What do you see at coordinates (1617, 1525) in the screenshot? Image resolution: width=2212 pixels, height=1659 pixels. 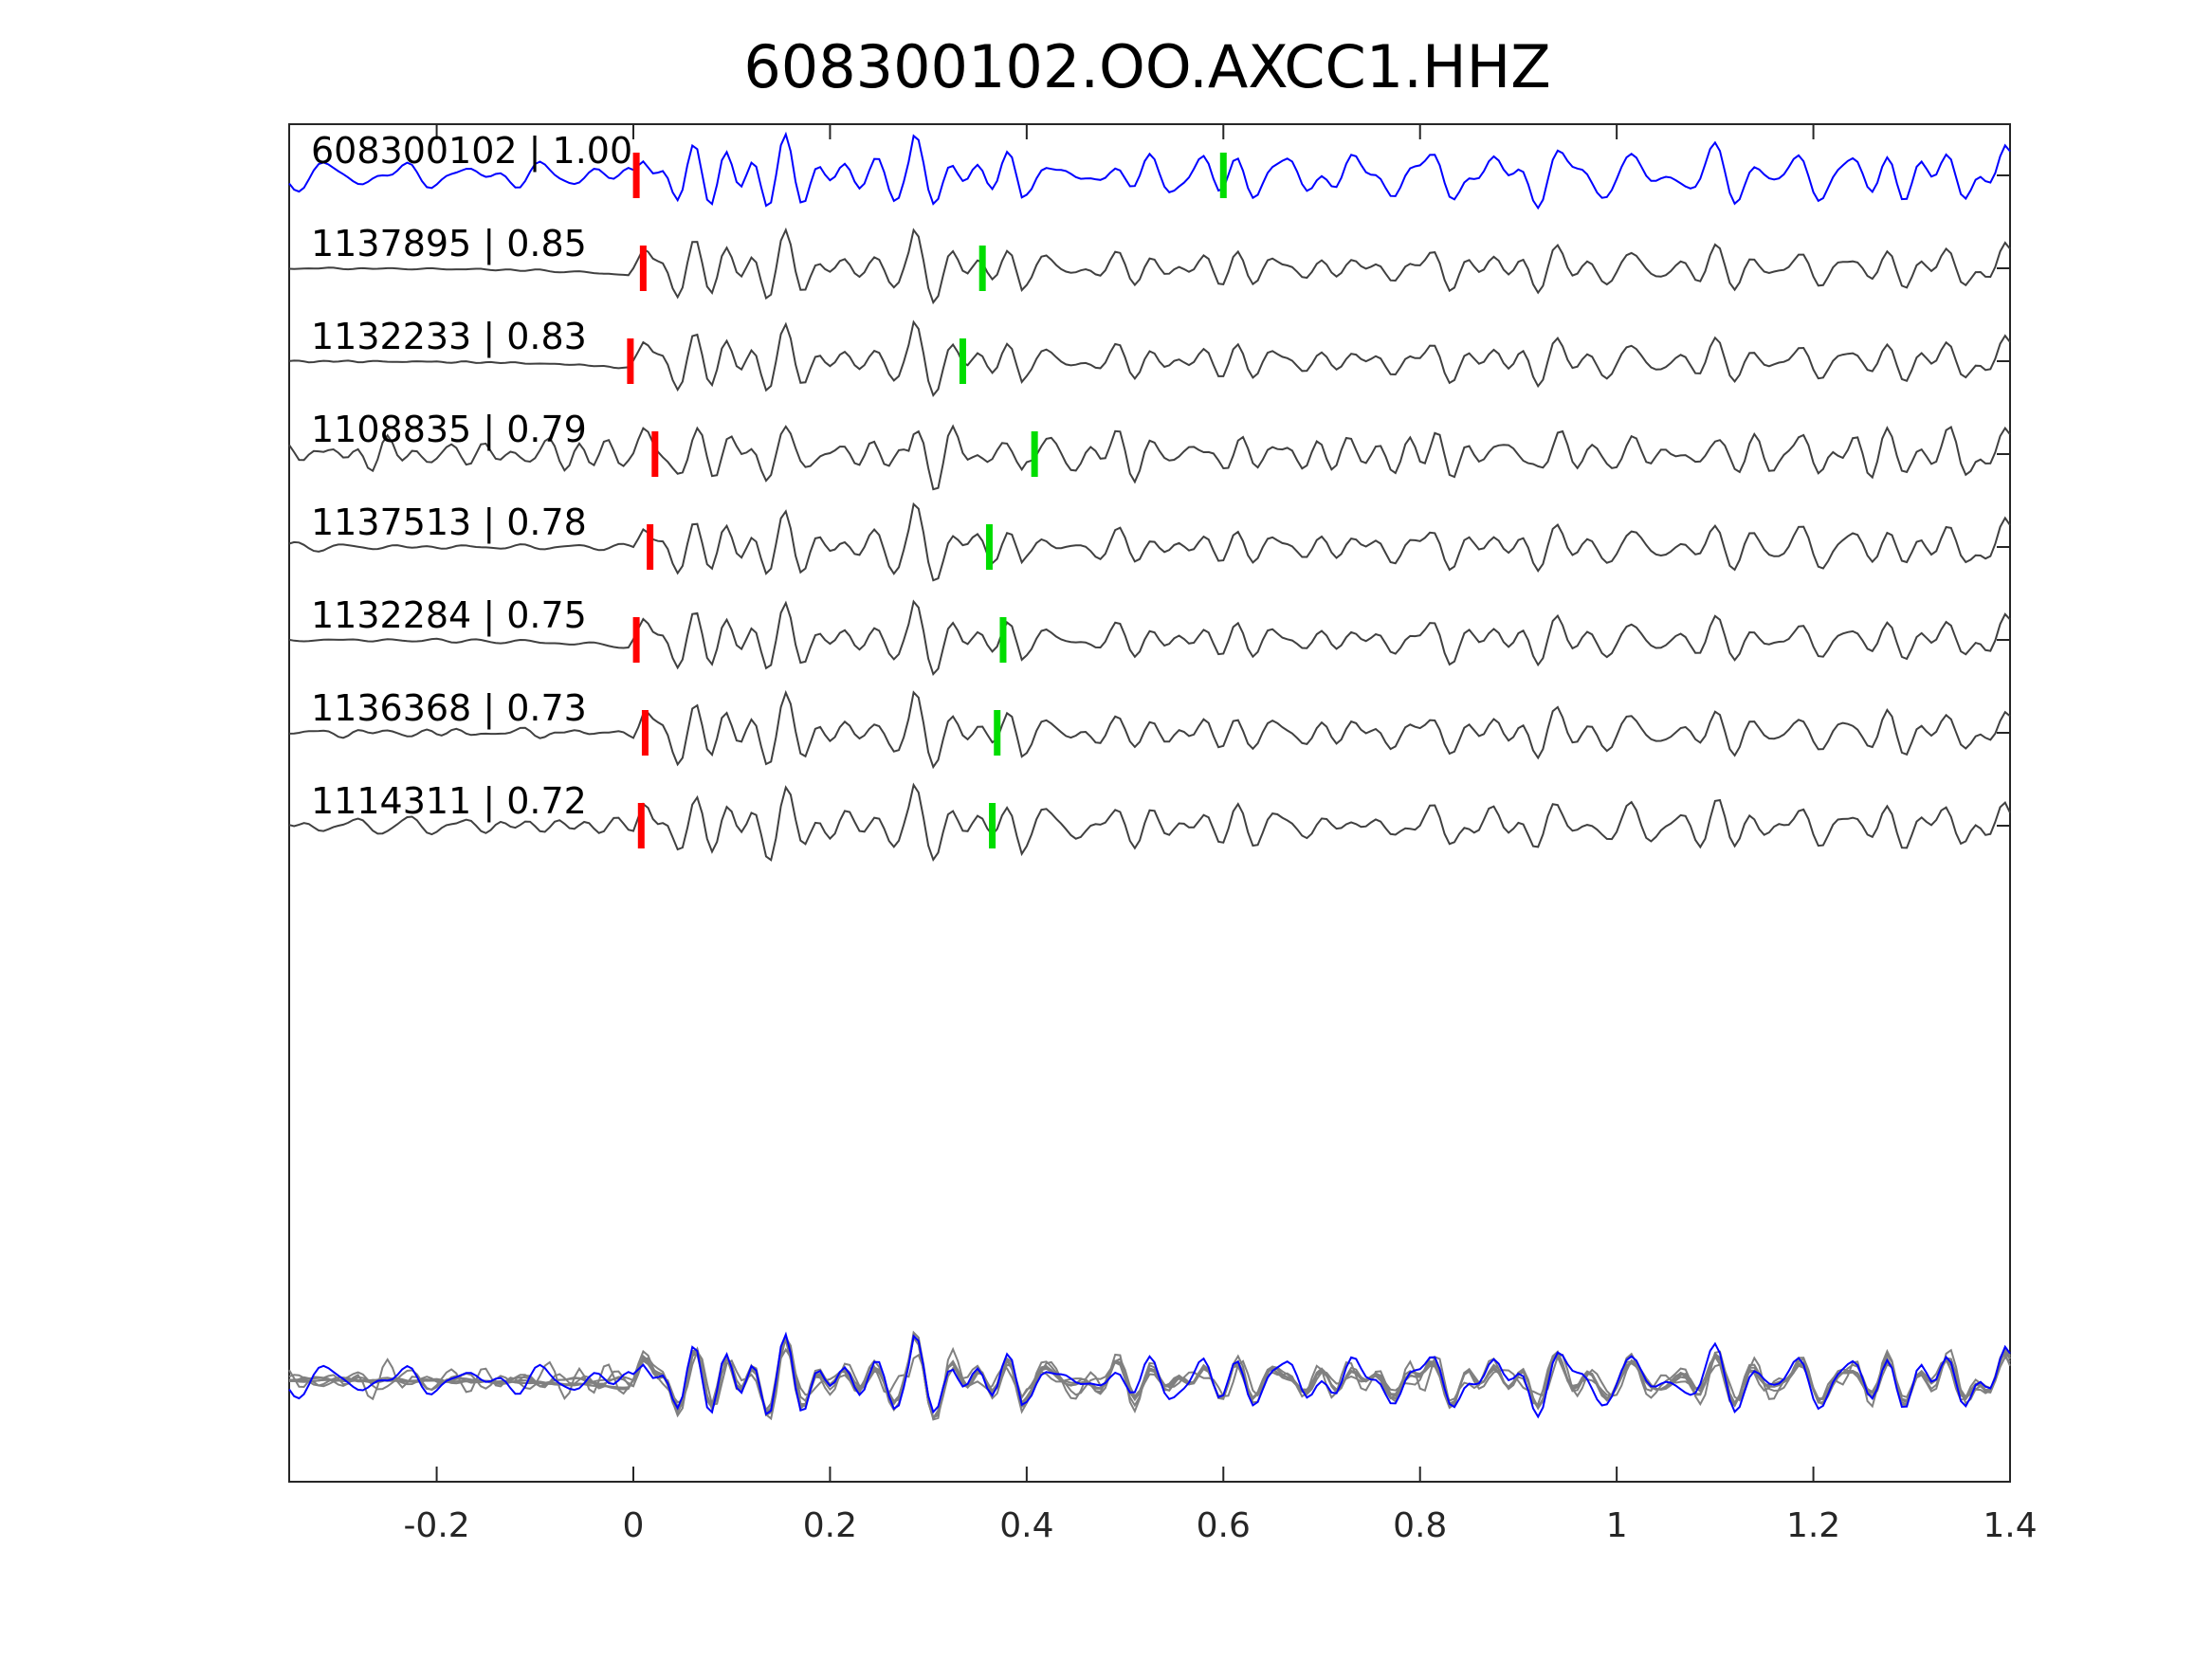 I see `x-tick-label: 1` at bounding box center [1617, 1525].